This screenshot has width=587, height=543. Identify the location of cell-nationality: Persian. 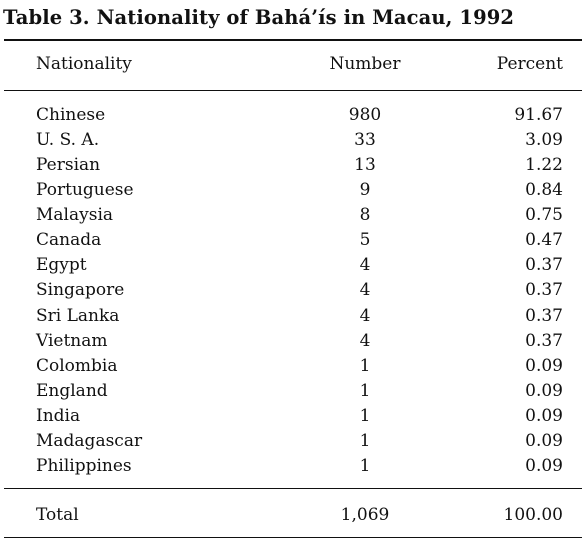
(68, 165).